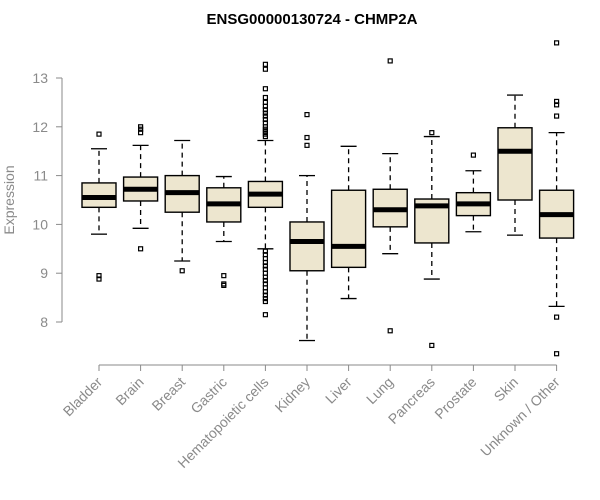  Describe the element at coordinates (44, 322) in the screenshot. I see `y-tick-label: 8` at that location.